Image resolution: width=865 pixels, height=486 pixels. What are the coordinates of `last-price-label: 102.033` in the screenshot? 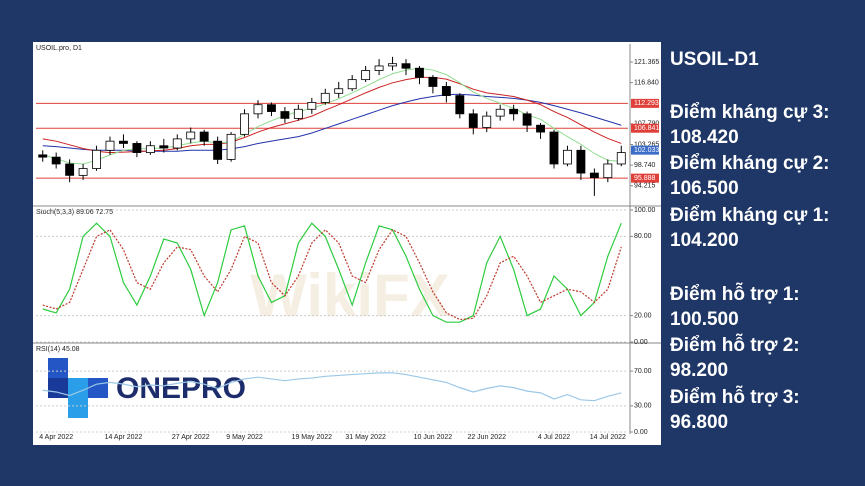 It's located at (646, 150).